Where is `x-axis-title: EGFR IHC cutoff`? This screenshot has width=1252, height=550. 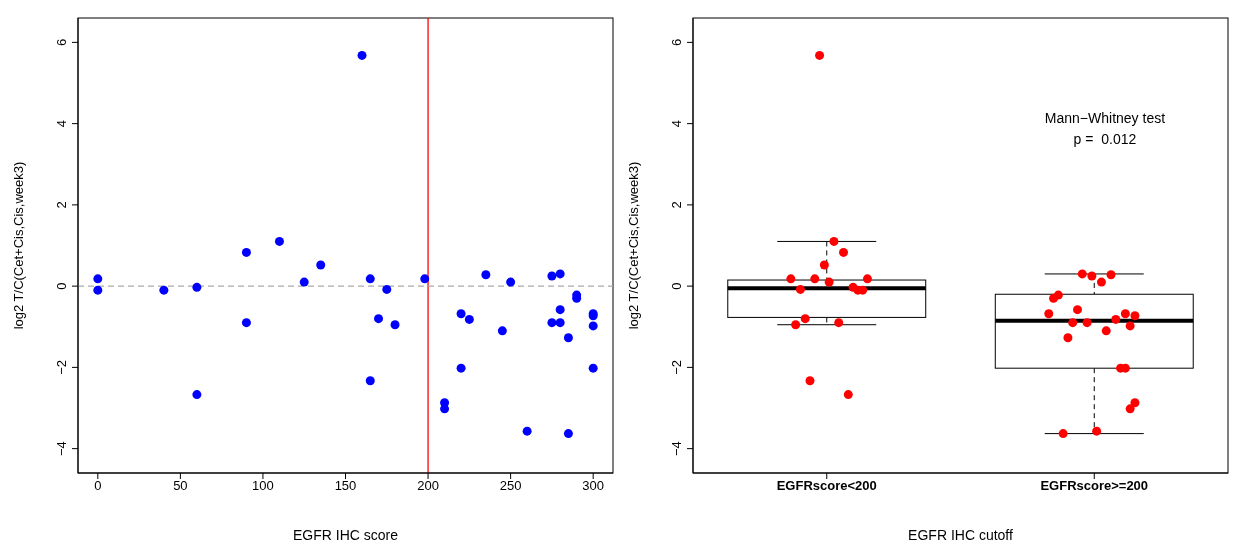
x-axis-title: EGFR IHC cutoff is located at coordinates (960, 535).